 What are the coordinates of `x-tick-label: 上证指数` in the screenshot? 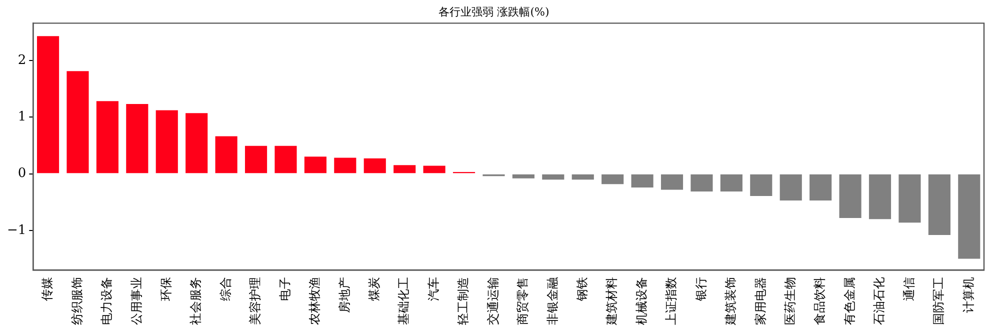 It's located at (671, 301).